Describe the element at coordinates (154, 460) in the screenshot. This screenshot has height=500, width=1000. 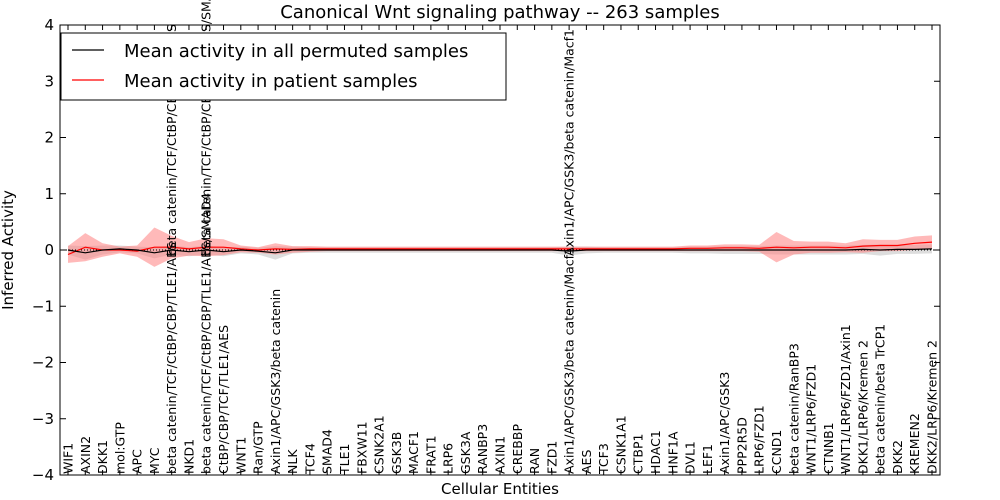
I see `x-tick-label: MYC` at that location.